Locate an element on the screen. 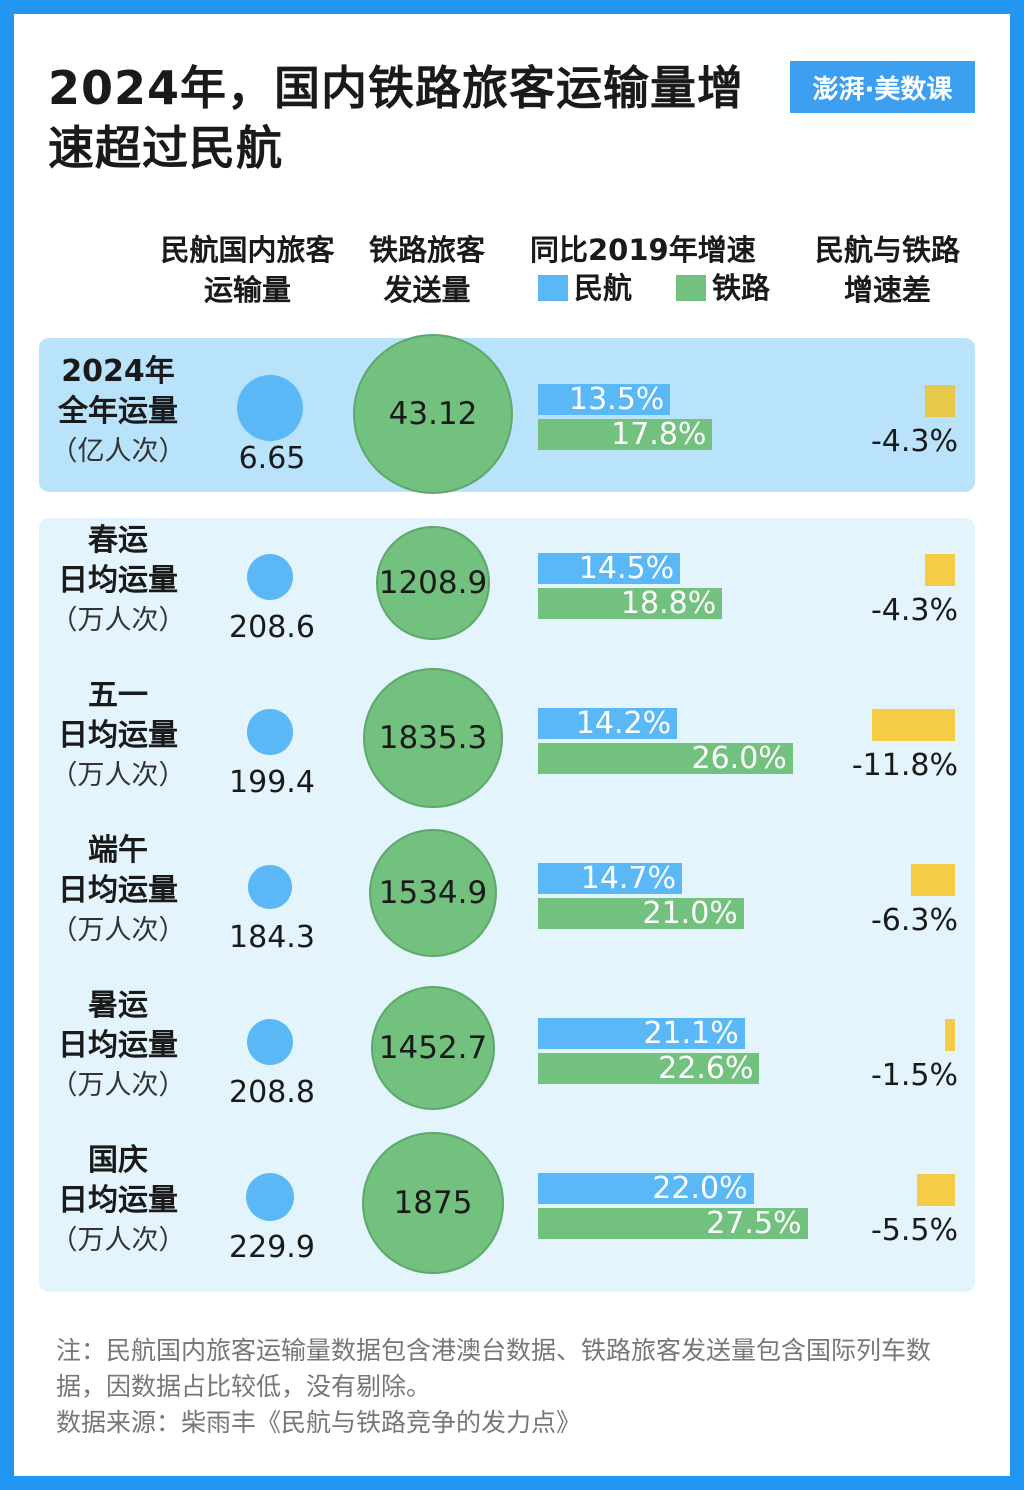 This screenshot has height=1490, width=1024. rail-volume-value: 1452.7 is located at coordinates (433, 1047).